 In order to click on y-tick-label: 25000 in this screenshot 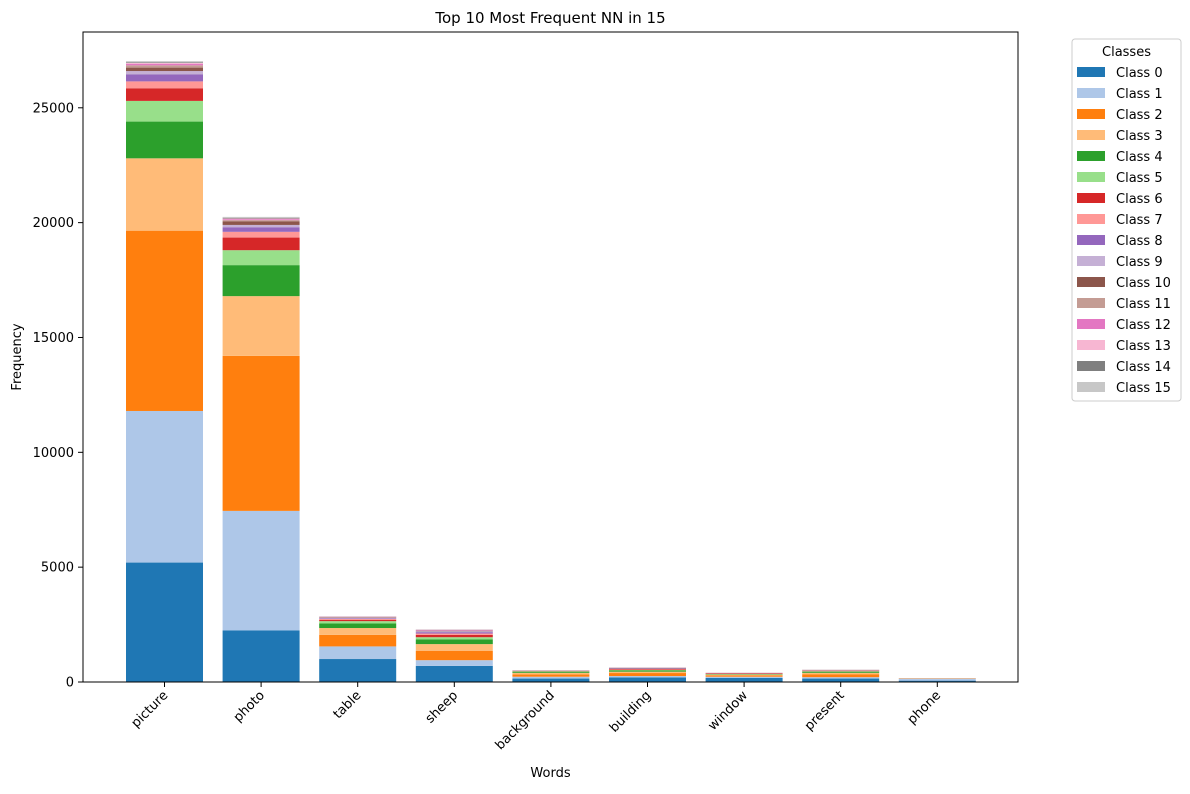, I will do `click(53, 108)`.